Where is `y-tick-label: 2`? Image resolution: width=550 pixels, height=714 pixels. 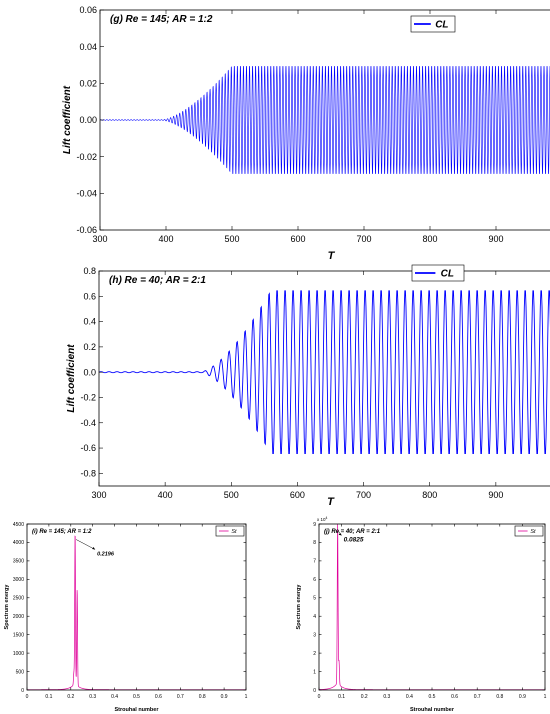
y-tick-label: 2 is located at coordinates (314, 654).